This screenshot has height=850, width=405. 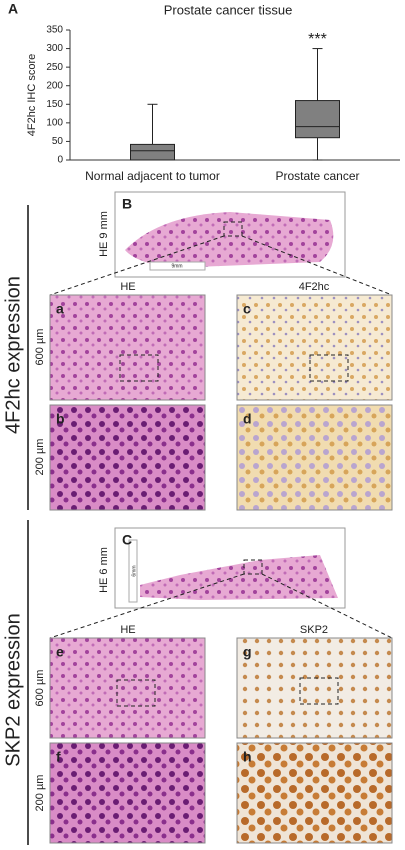 I want to click on annotation: ***, so click(x=317, y=39).